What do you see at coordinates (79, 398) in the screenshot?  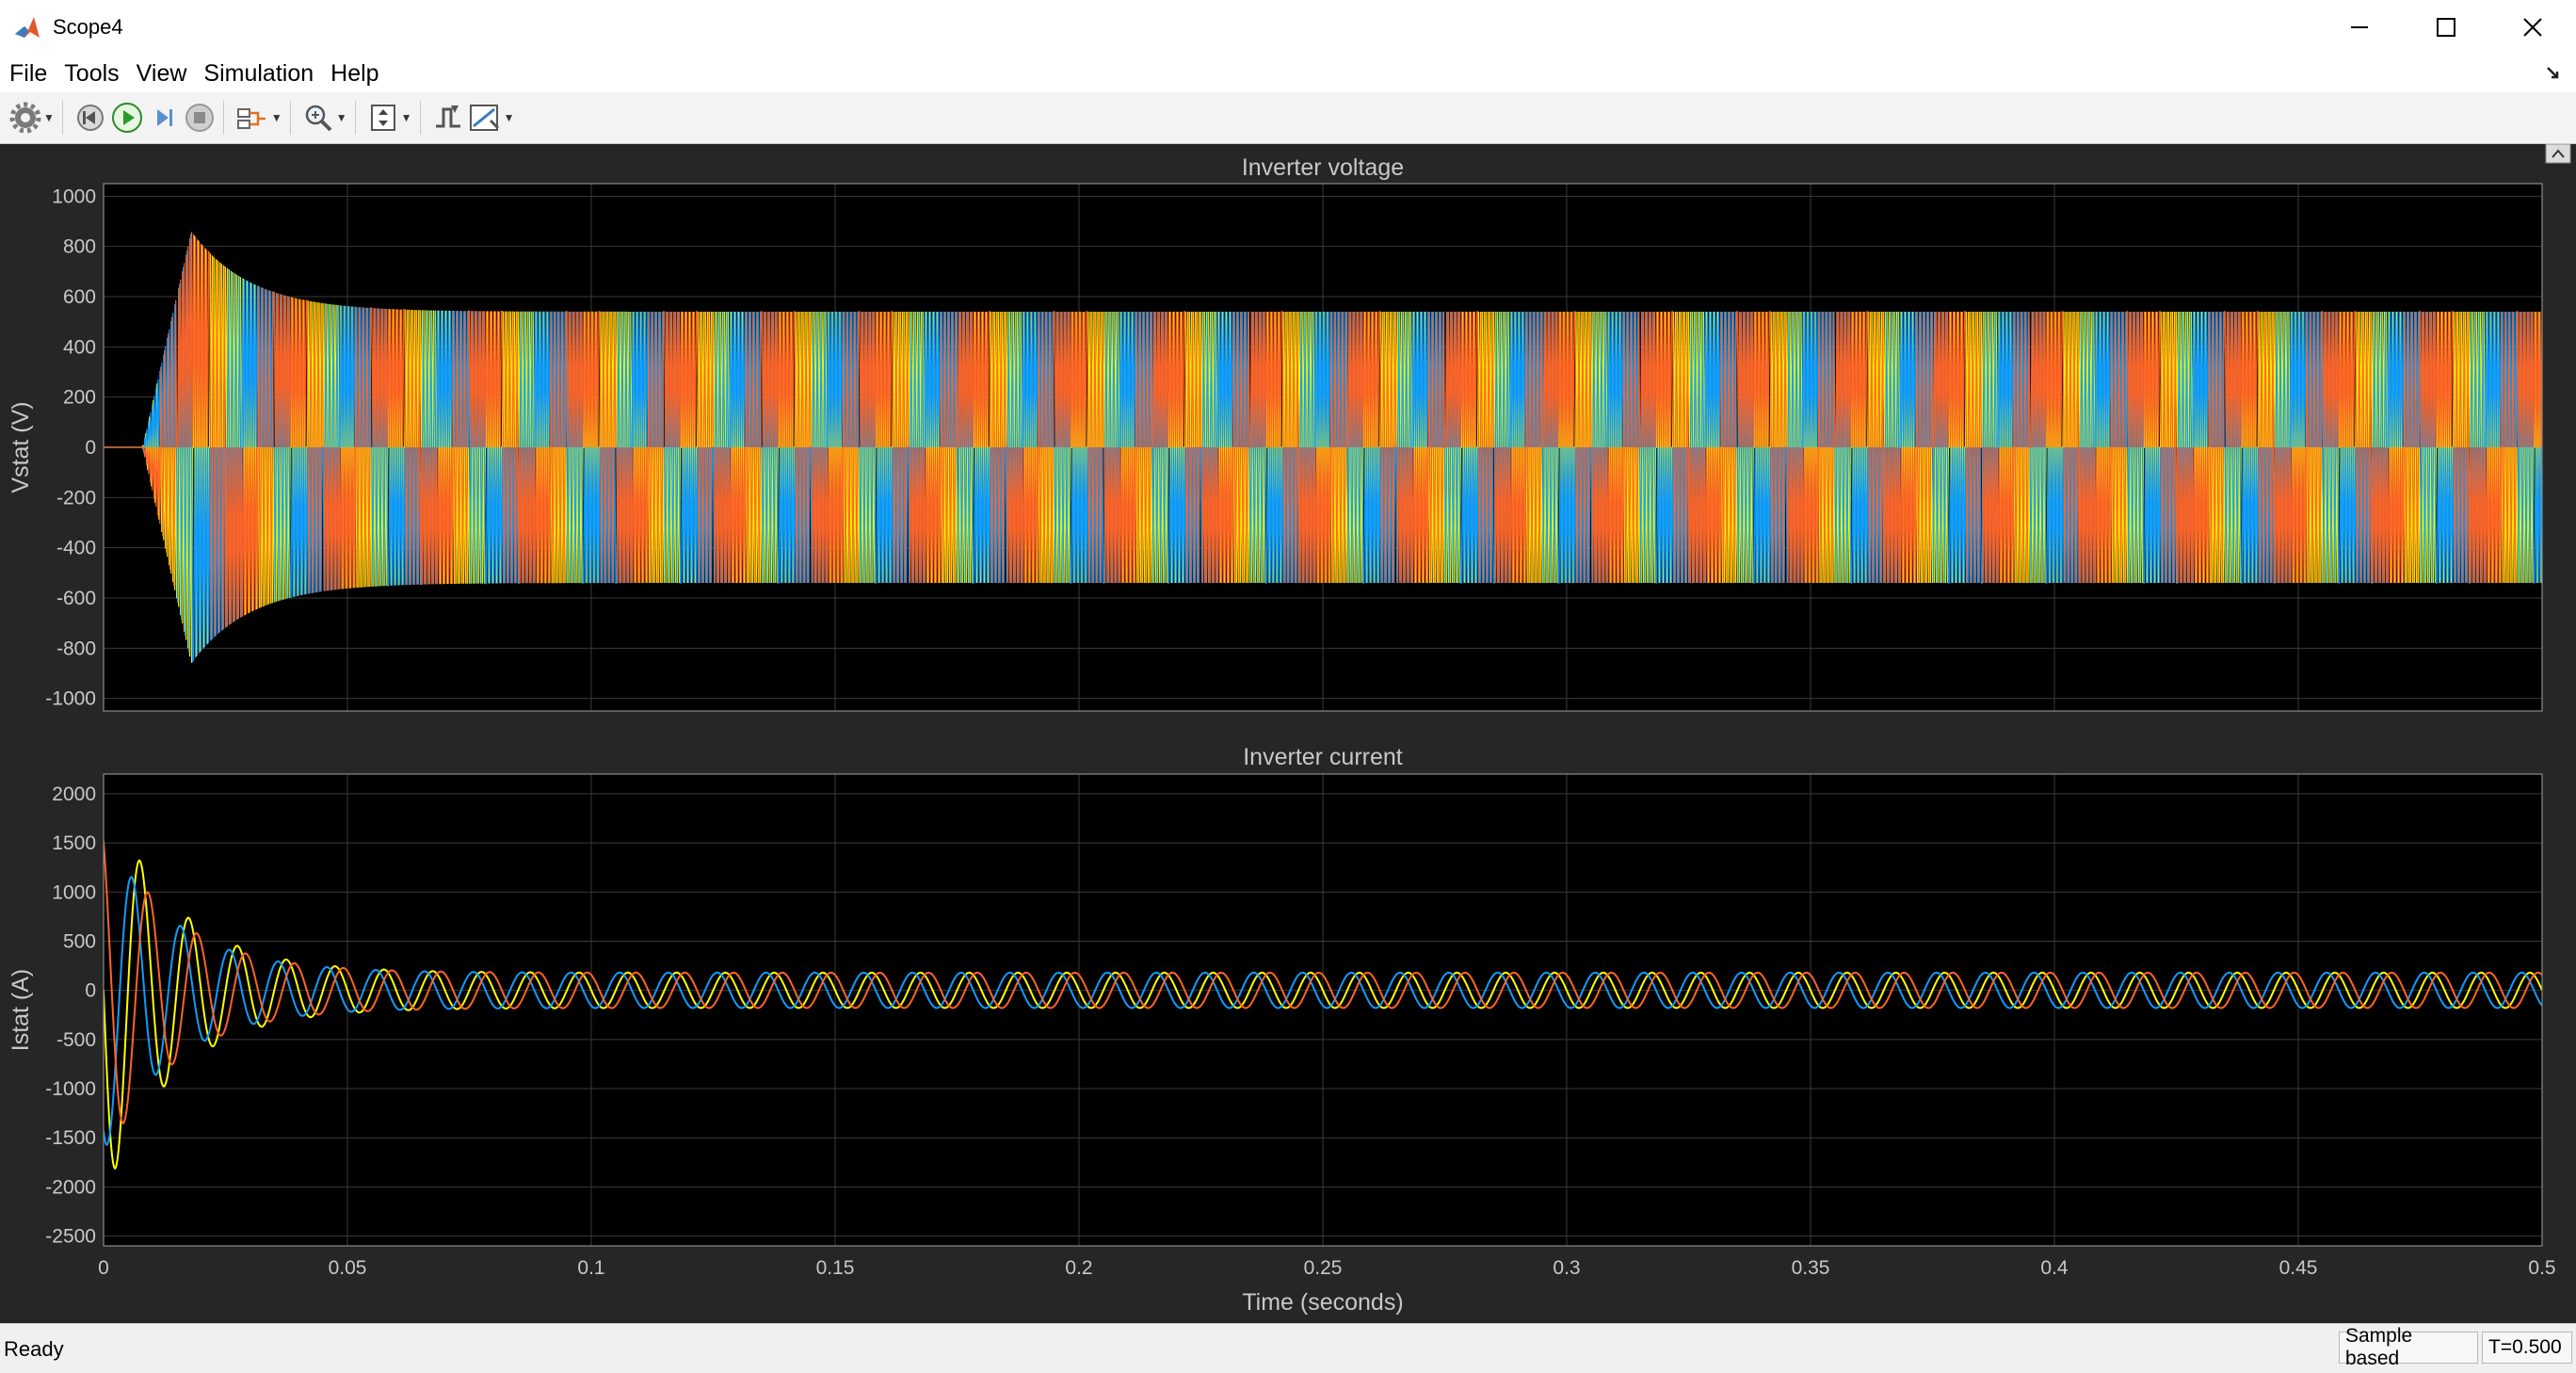 I see `y-tick-label: 200` at bounding box center [79, 398].